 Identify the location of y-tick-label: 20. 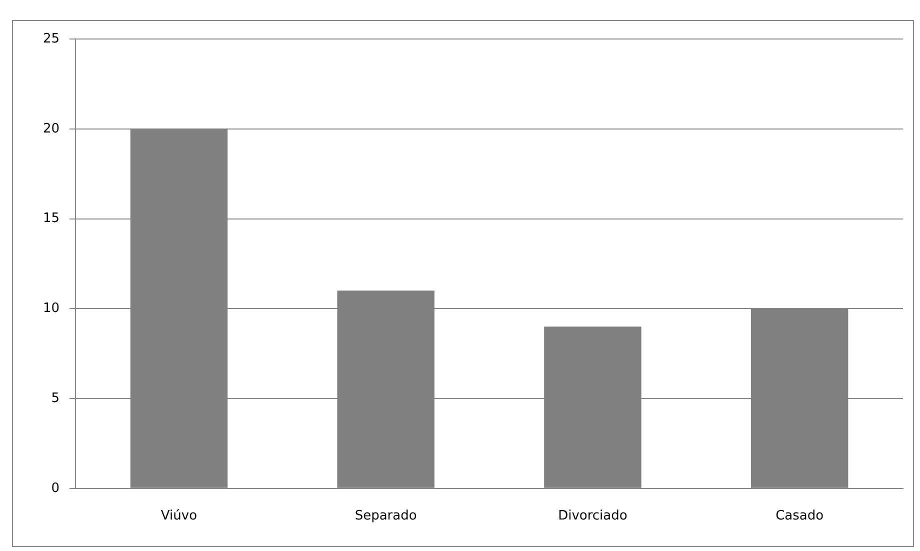
(51, 128).